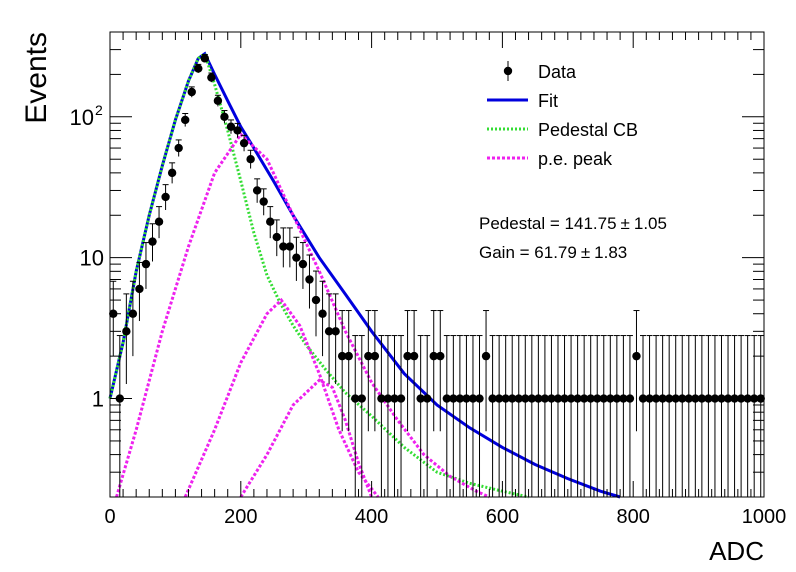 Image resolution: width=796 pixels, height=572 pixels. What do you see at coordinates (548, 101) in the screenshot?
I see `legend-label-fit: Fit` at bounding box center [548, 101].